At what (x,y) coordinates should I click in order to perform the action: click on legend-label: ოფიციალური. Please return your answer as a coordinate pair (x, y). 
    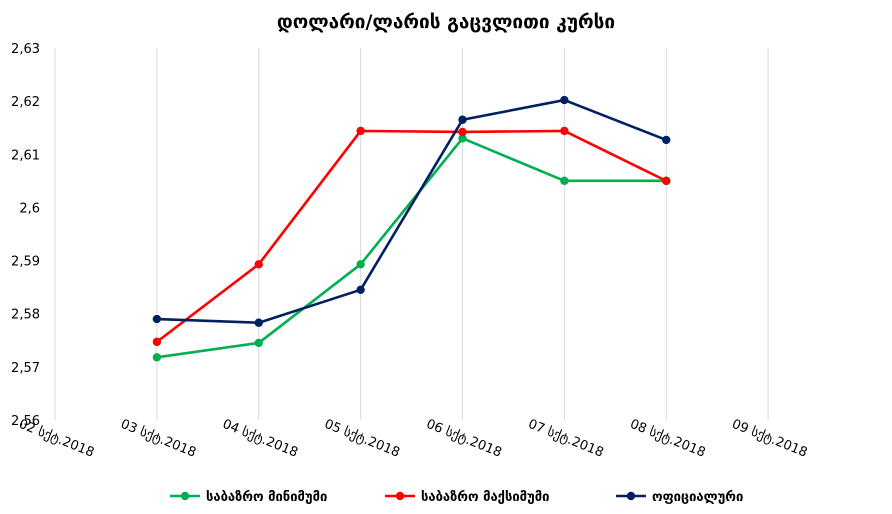
    Looking at the image, I should click on (697, 497).